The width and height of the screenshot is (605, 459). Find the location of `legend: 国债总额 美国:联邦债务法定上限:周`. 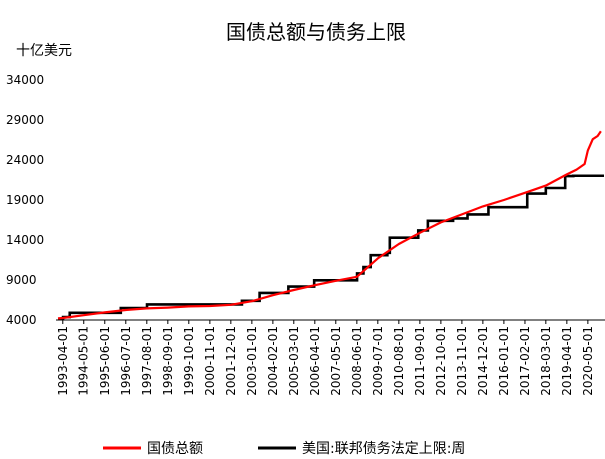

legend: 国债总额 美国:联邦债务法定上限:周 is located at coordinates (284, 449).